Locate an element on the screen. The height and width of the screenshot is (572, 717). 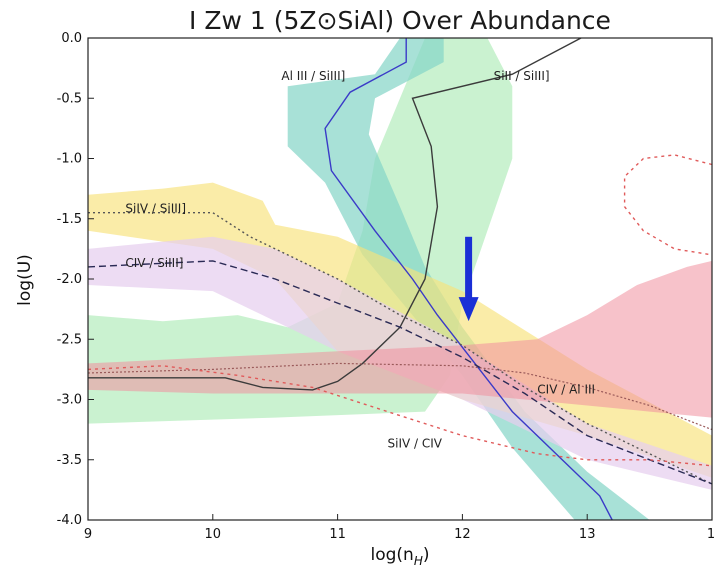
series-line-contour is located at coordinates (668, 205).